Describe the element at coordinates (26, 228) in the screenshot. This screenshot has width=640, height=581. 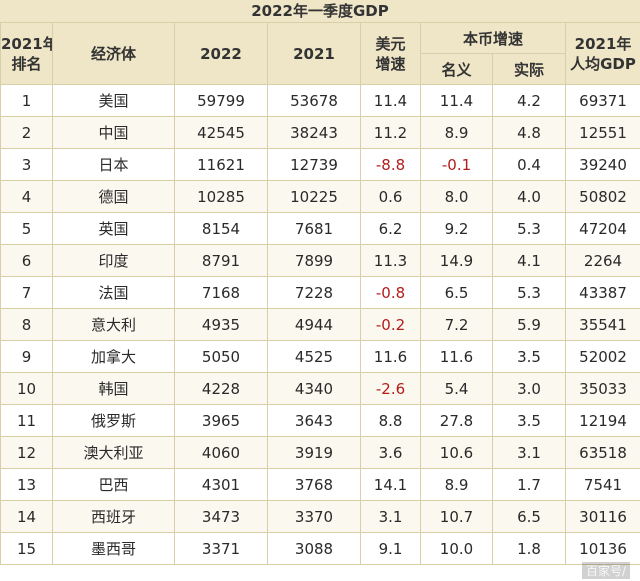
I see `cell-rank: 5` at that location.